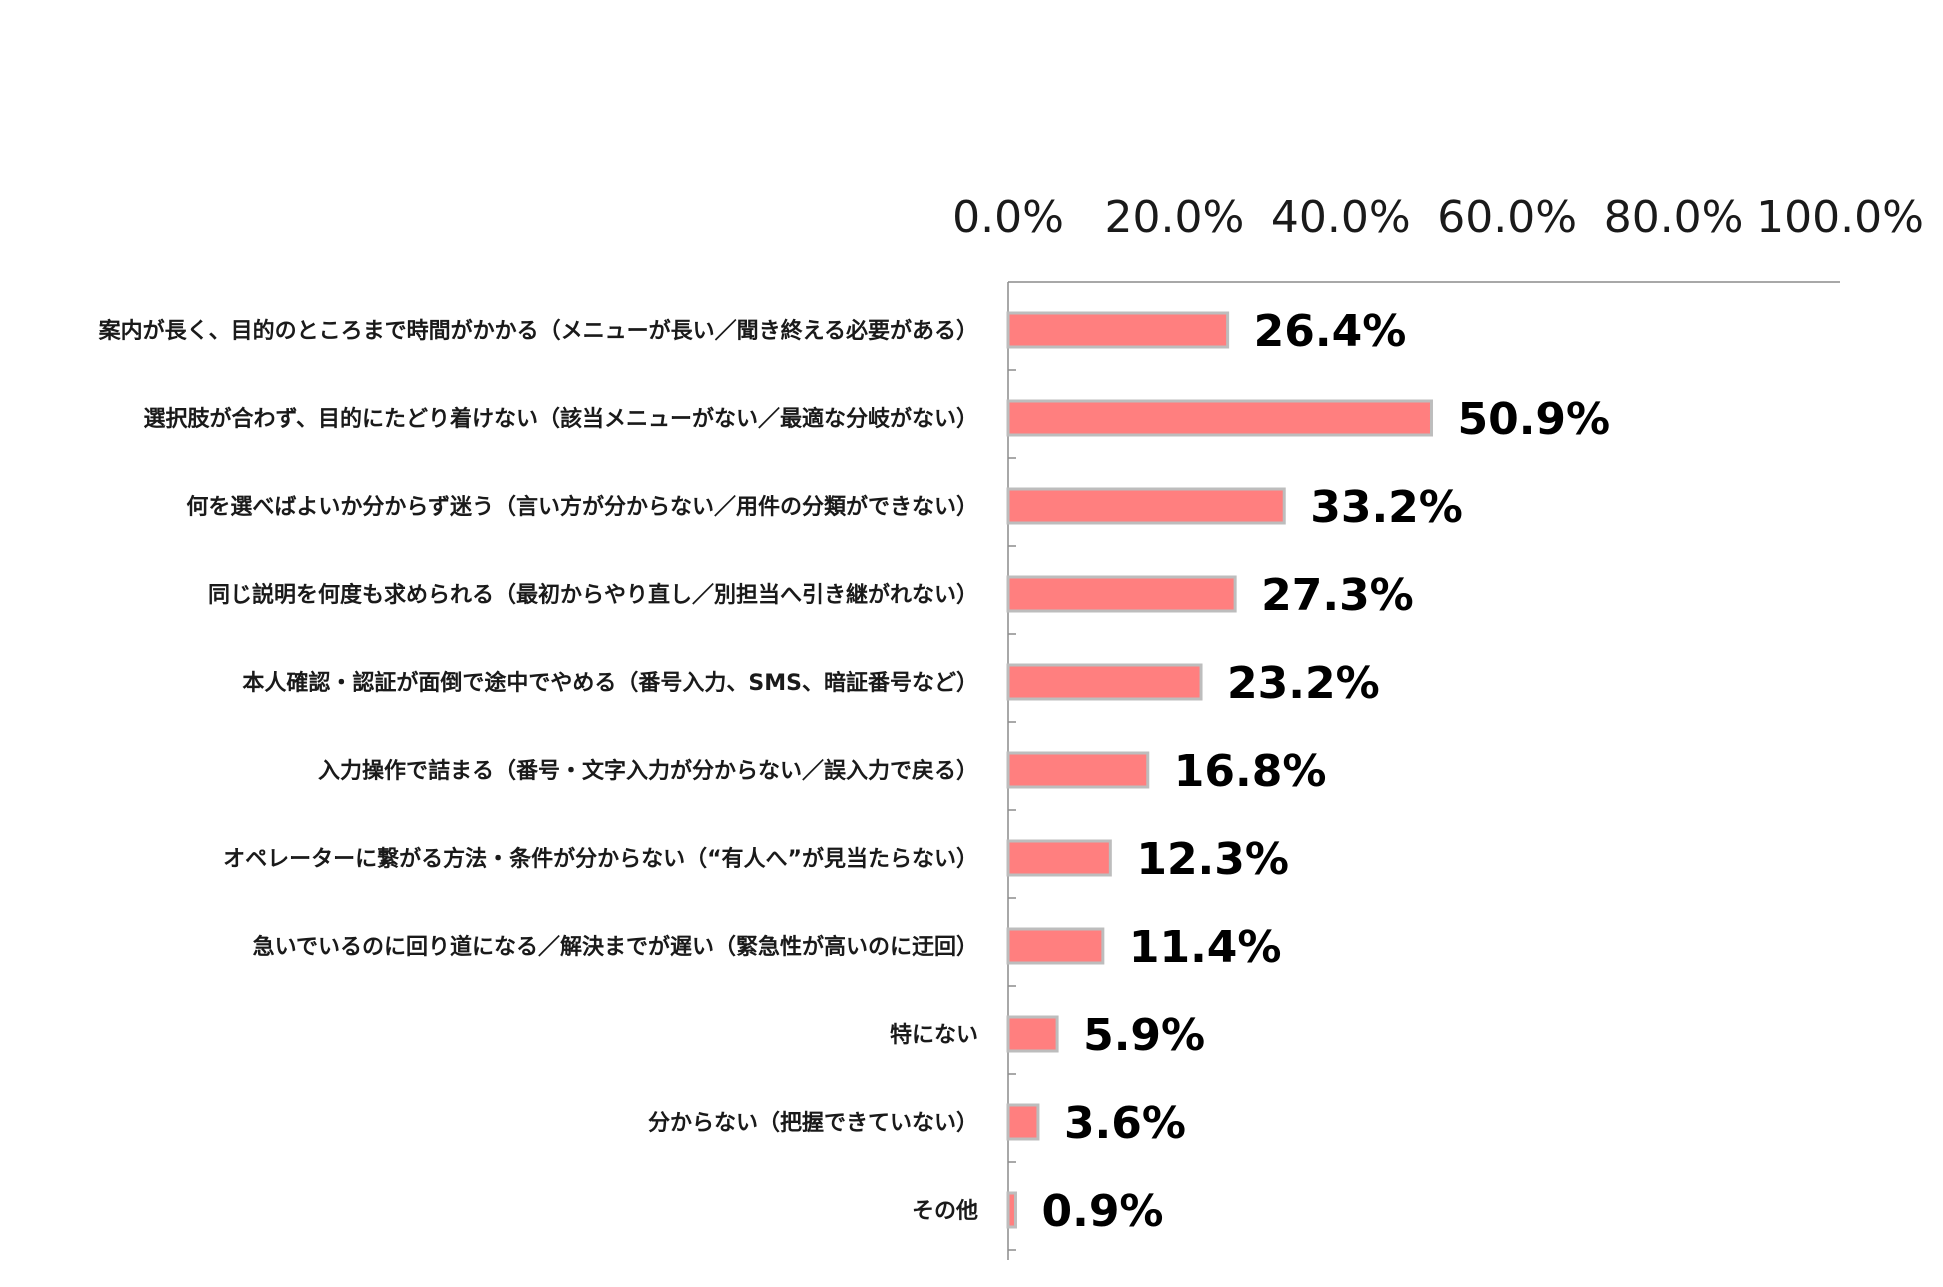  What do you see at coordinates (1674, 217) in the screenshot?
I see `x-tick-label: 80.0%` at bounding box center [1674, 217].